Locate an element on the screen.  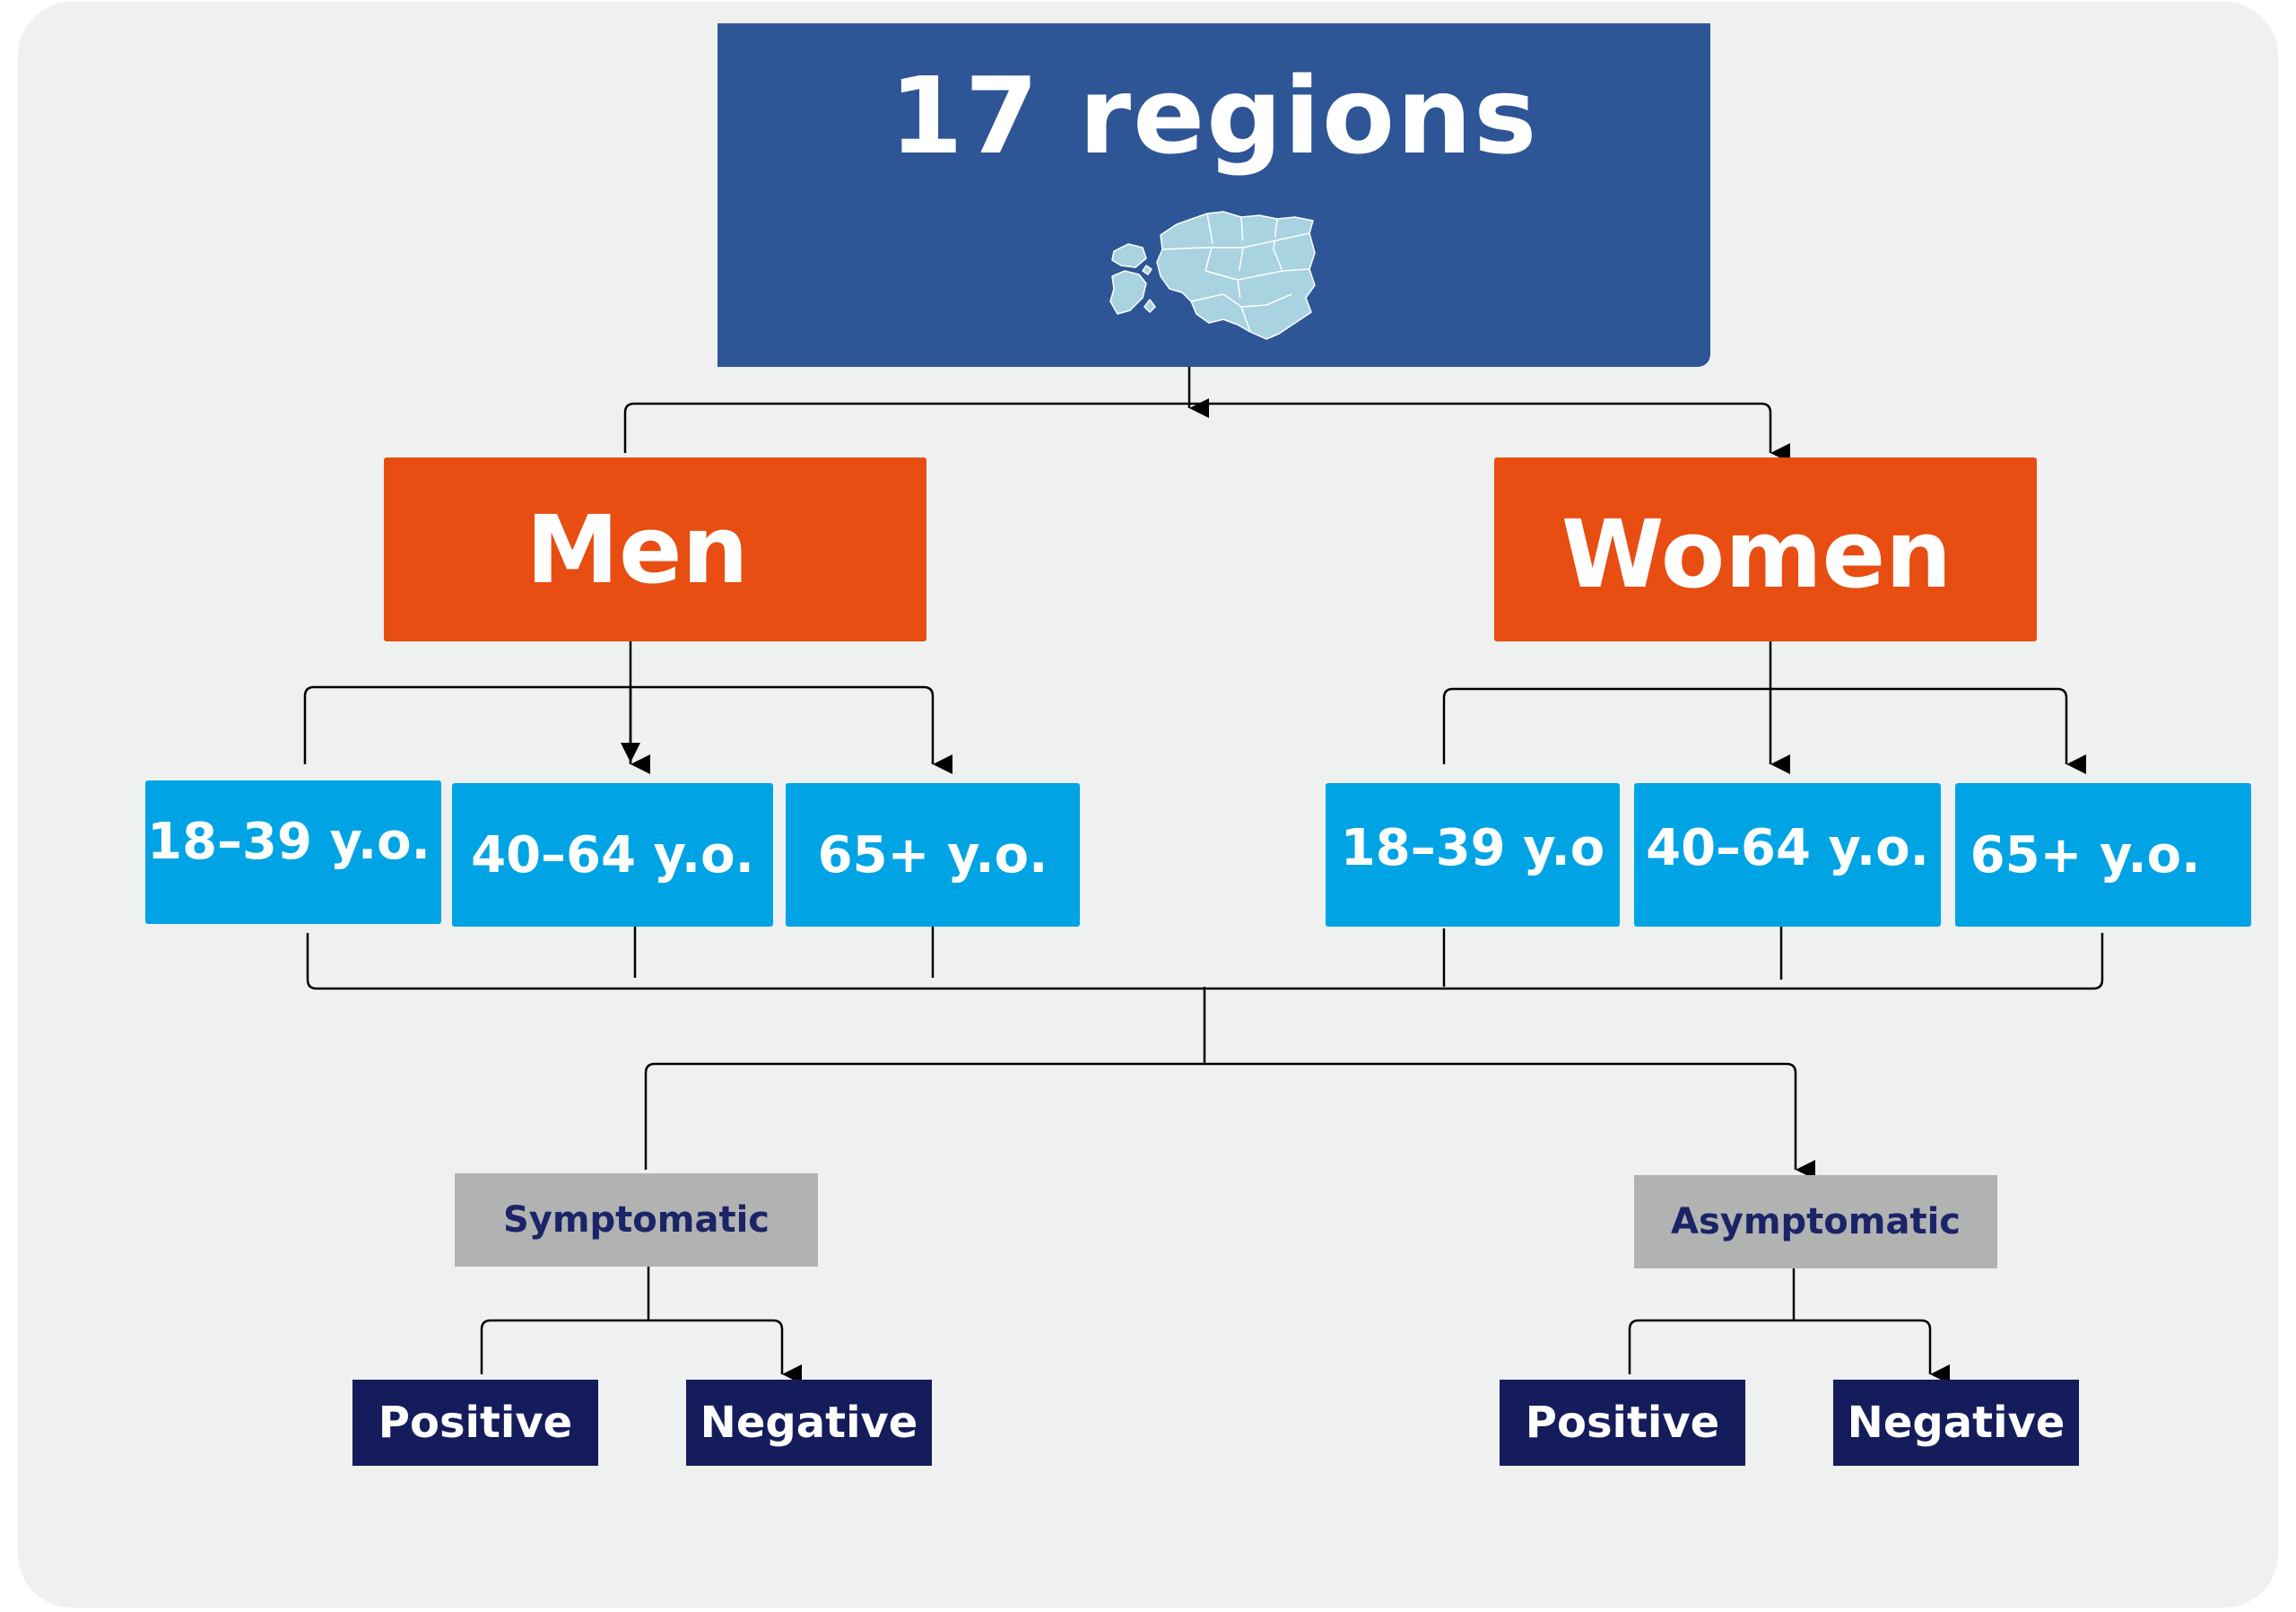
asymptomatic-negative-label: Negative is located at coordinates (1956, 1423).